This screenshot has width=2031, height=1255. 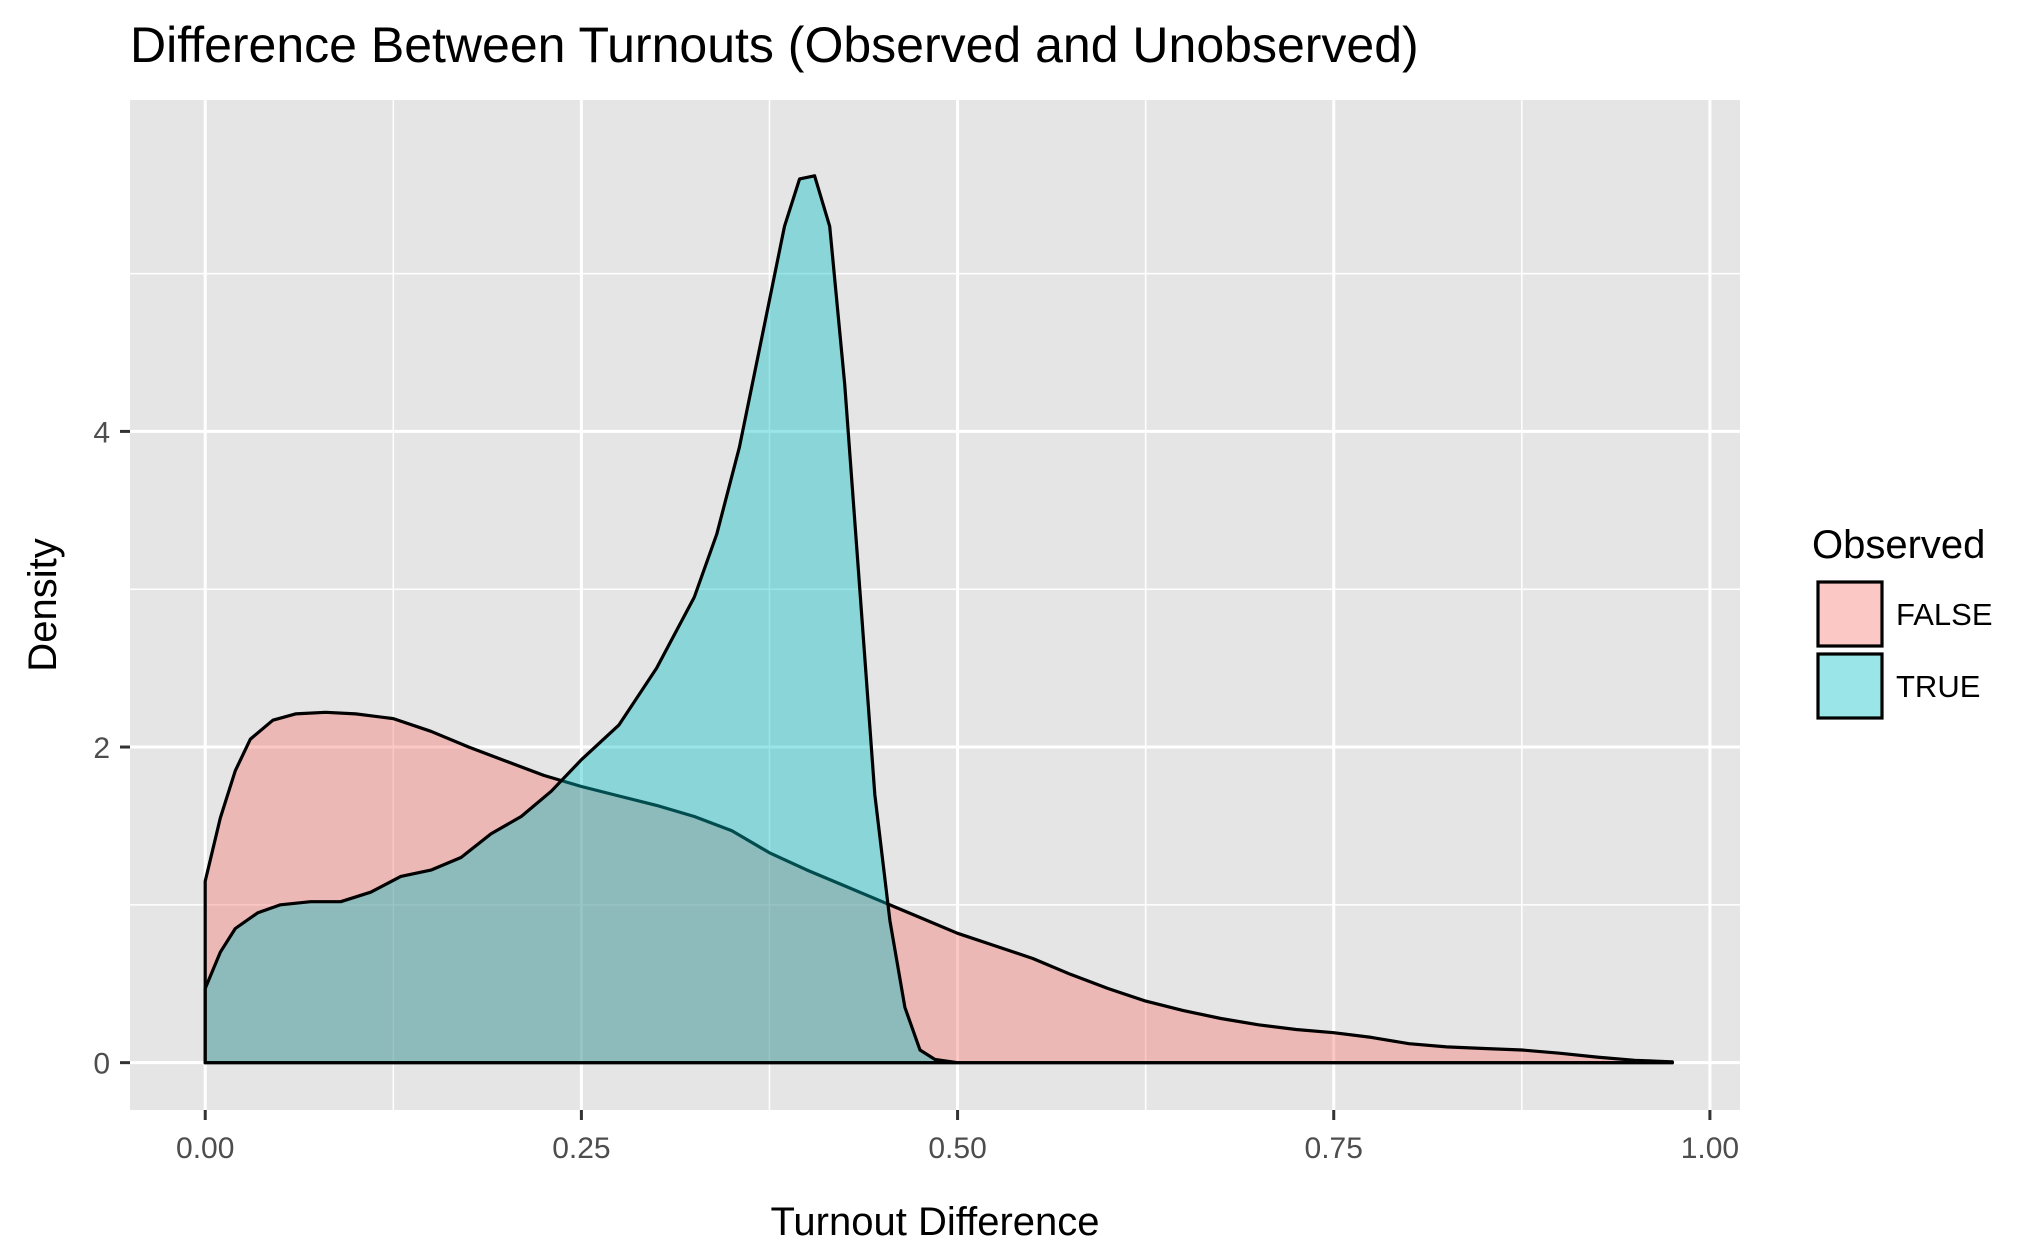 What do you see at coordinates (1938, 686) in the screenshot?
I see `legend-label-true: TRUE` at bounding box center [1938, 686].